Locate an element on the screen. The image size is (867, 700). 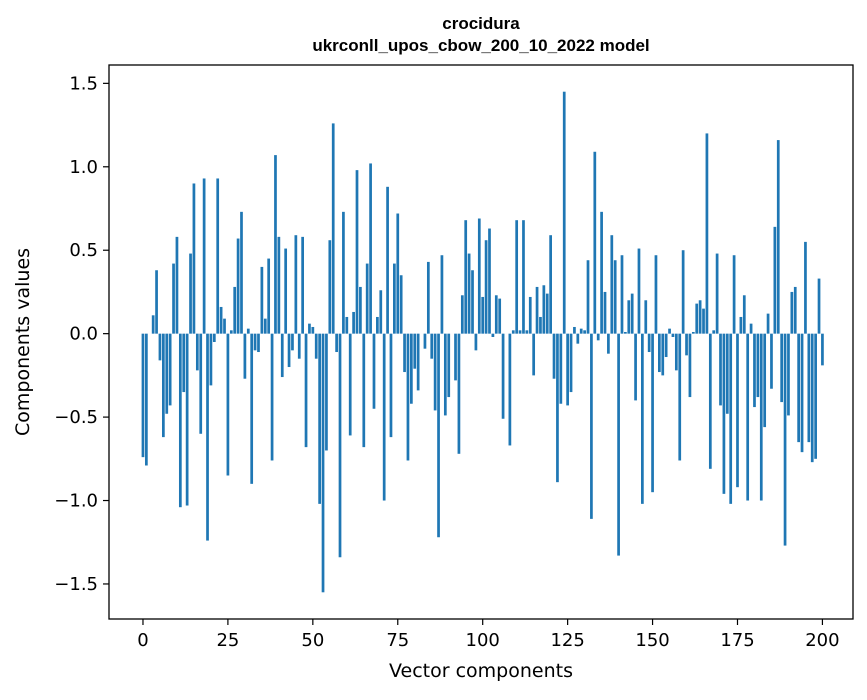
x-tick-label: 75 is located at coordinates (397, 640).